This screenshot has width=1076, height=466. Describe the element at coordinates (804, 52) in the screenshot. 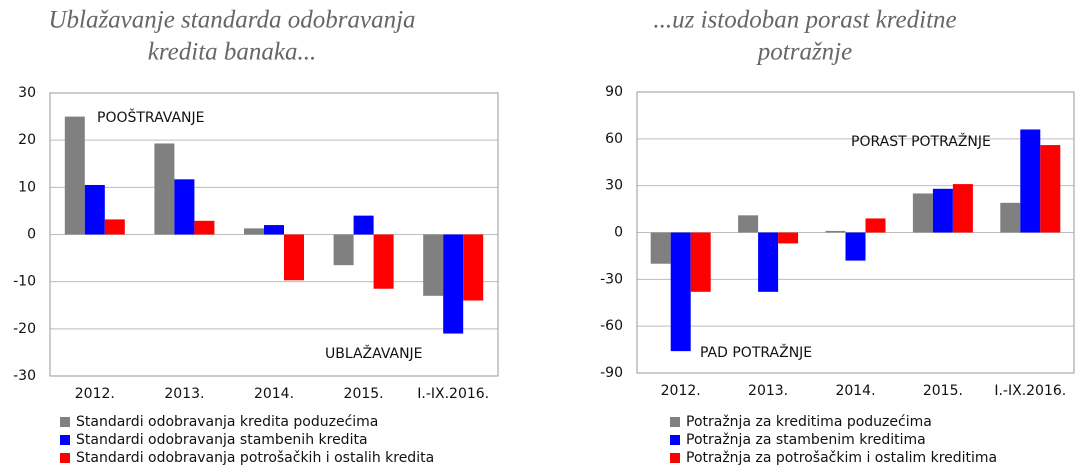

I see `chart-title: potražnje` at that location.